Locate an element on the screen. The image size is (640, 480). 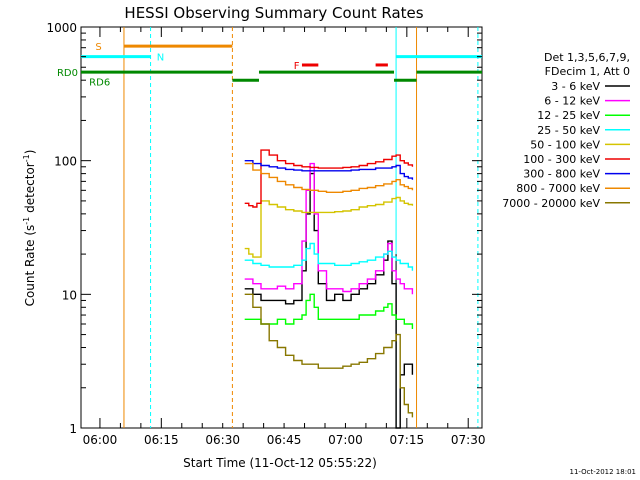
legend-entry-label: 100 - 300 keV is located at coordinates (561, 159).